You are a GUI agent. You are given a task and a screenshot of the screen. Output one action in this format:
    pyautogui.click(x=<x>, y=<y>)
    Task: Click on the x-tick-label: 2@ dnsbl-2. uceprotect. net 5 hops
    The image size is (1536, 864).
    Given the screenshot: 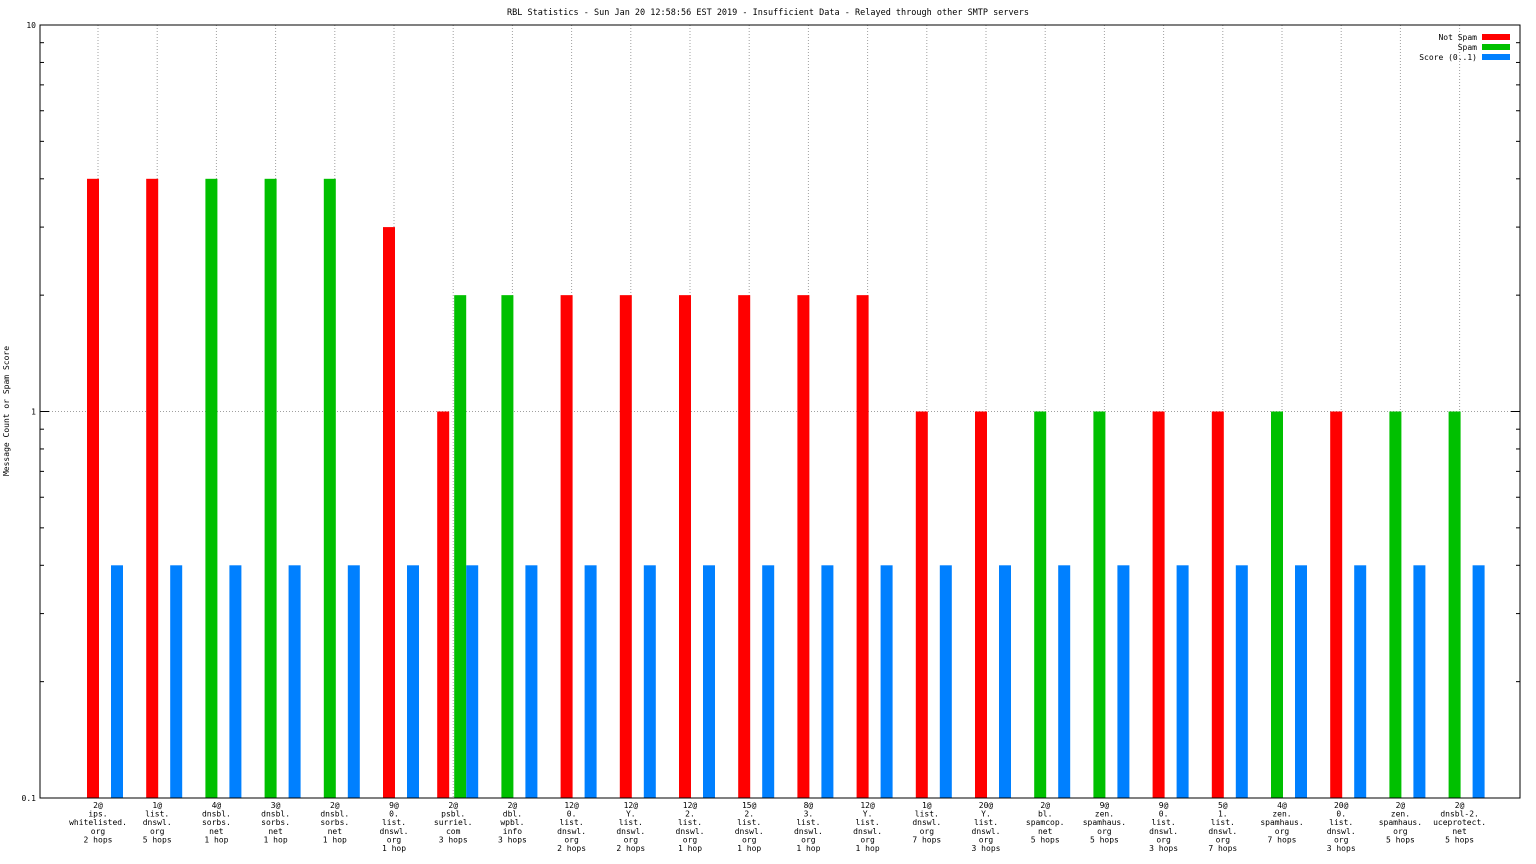 What is the action you would take?
    pyautogui.click(x=1459, y=822)
    